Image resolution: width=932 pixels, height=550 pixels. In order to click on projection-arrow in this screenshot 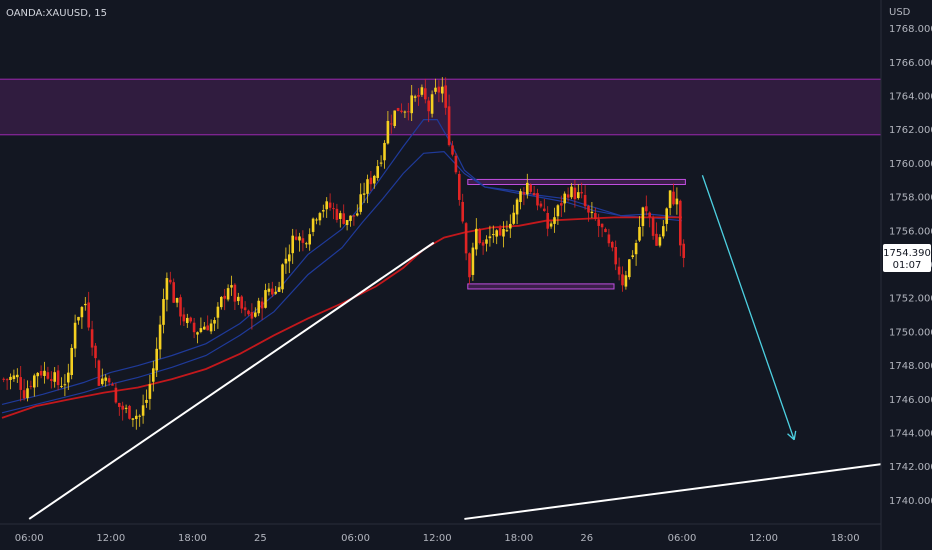, I will do `click(748, 307)`.